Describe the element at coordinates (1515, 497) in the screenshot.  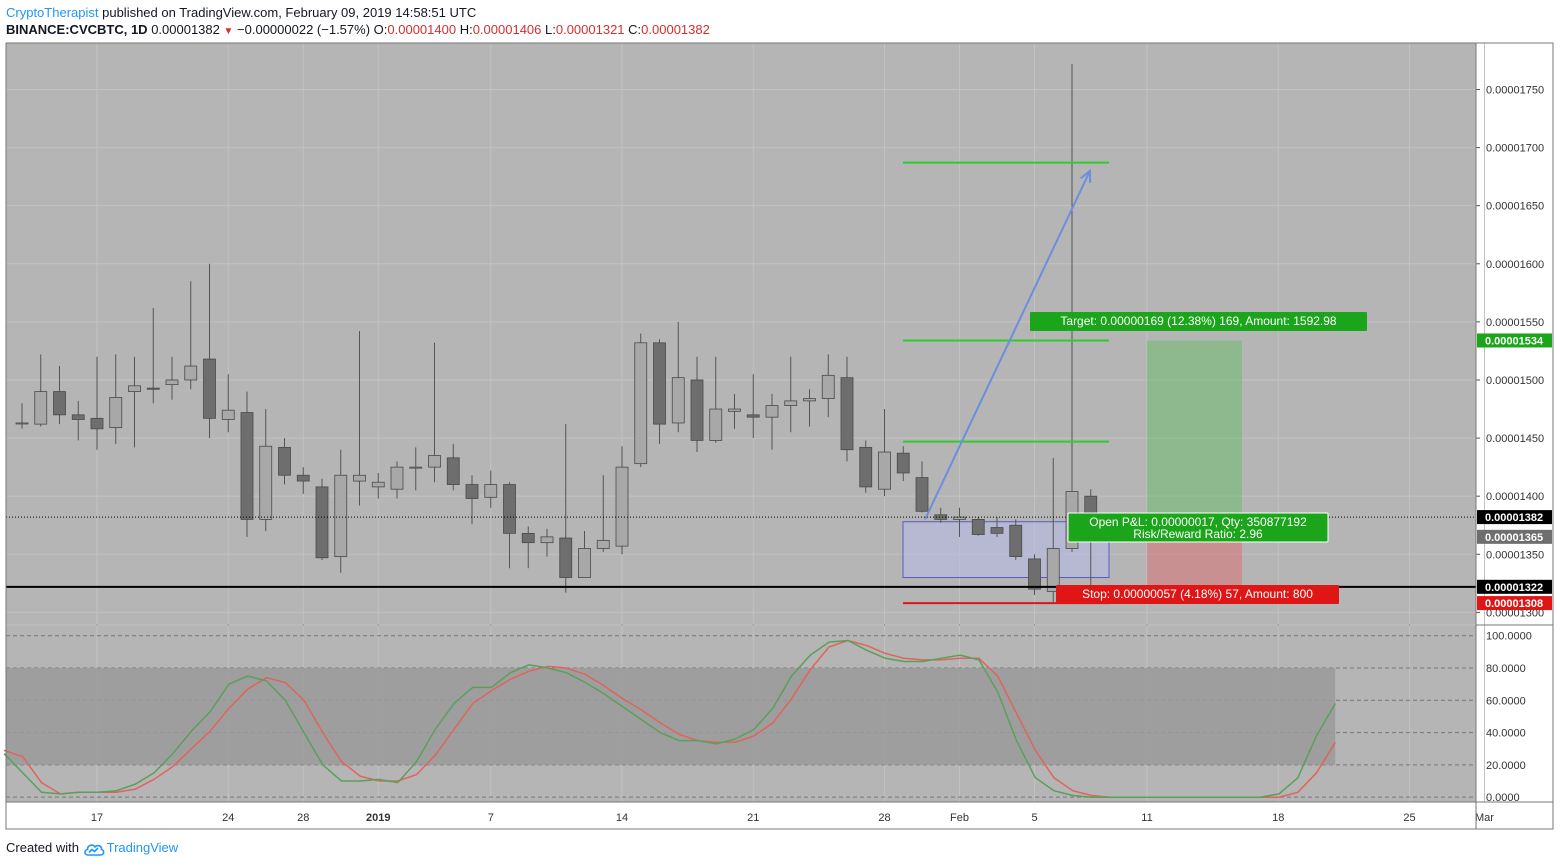
I see `price-tick-label: 0.00001400` at that location.